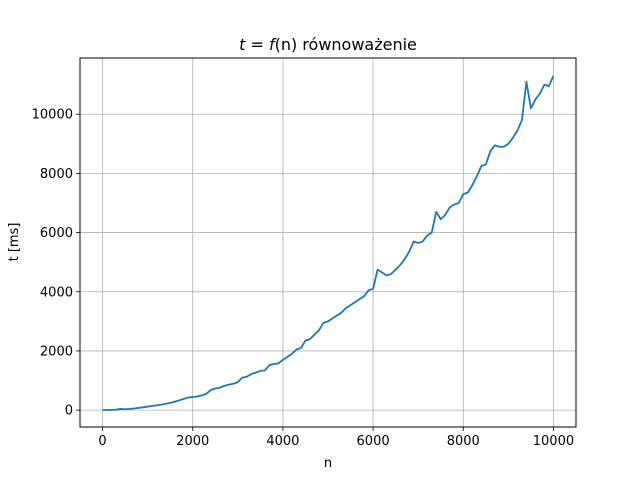 The image size is (640, 480). Describe the element at coordinates (463, 441) in the screenshot. I see `x-tick-label: 8000` at that location.